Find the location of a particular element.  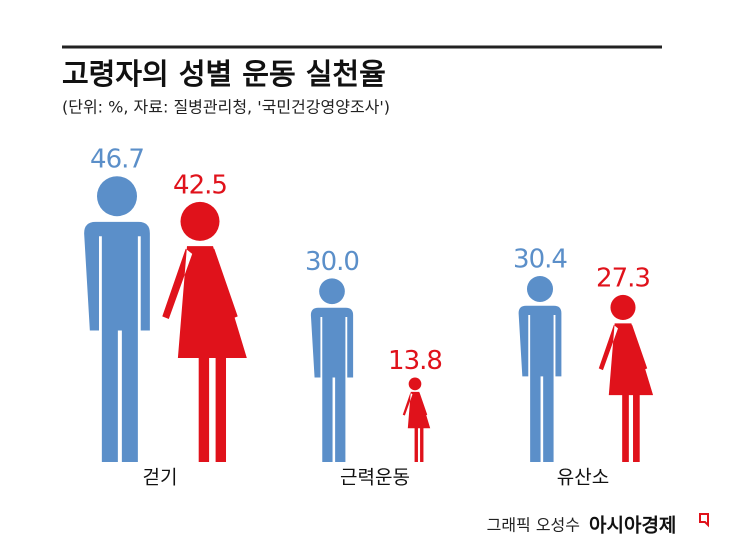

x-tick-label: 유산소 is located at coordinates (583, 478).